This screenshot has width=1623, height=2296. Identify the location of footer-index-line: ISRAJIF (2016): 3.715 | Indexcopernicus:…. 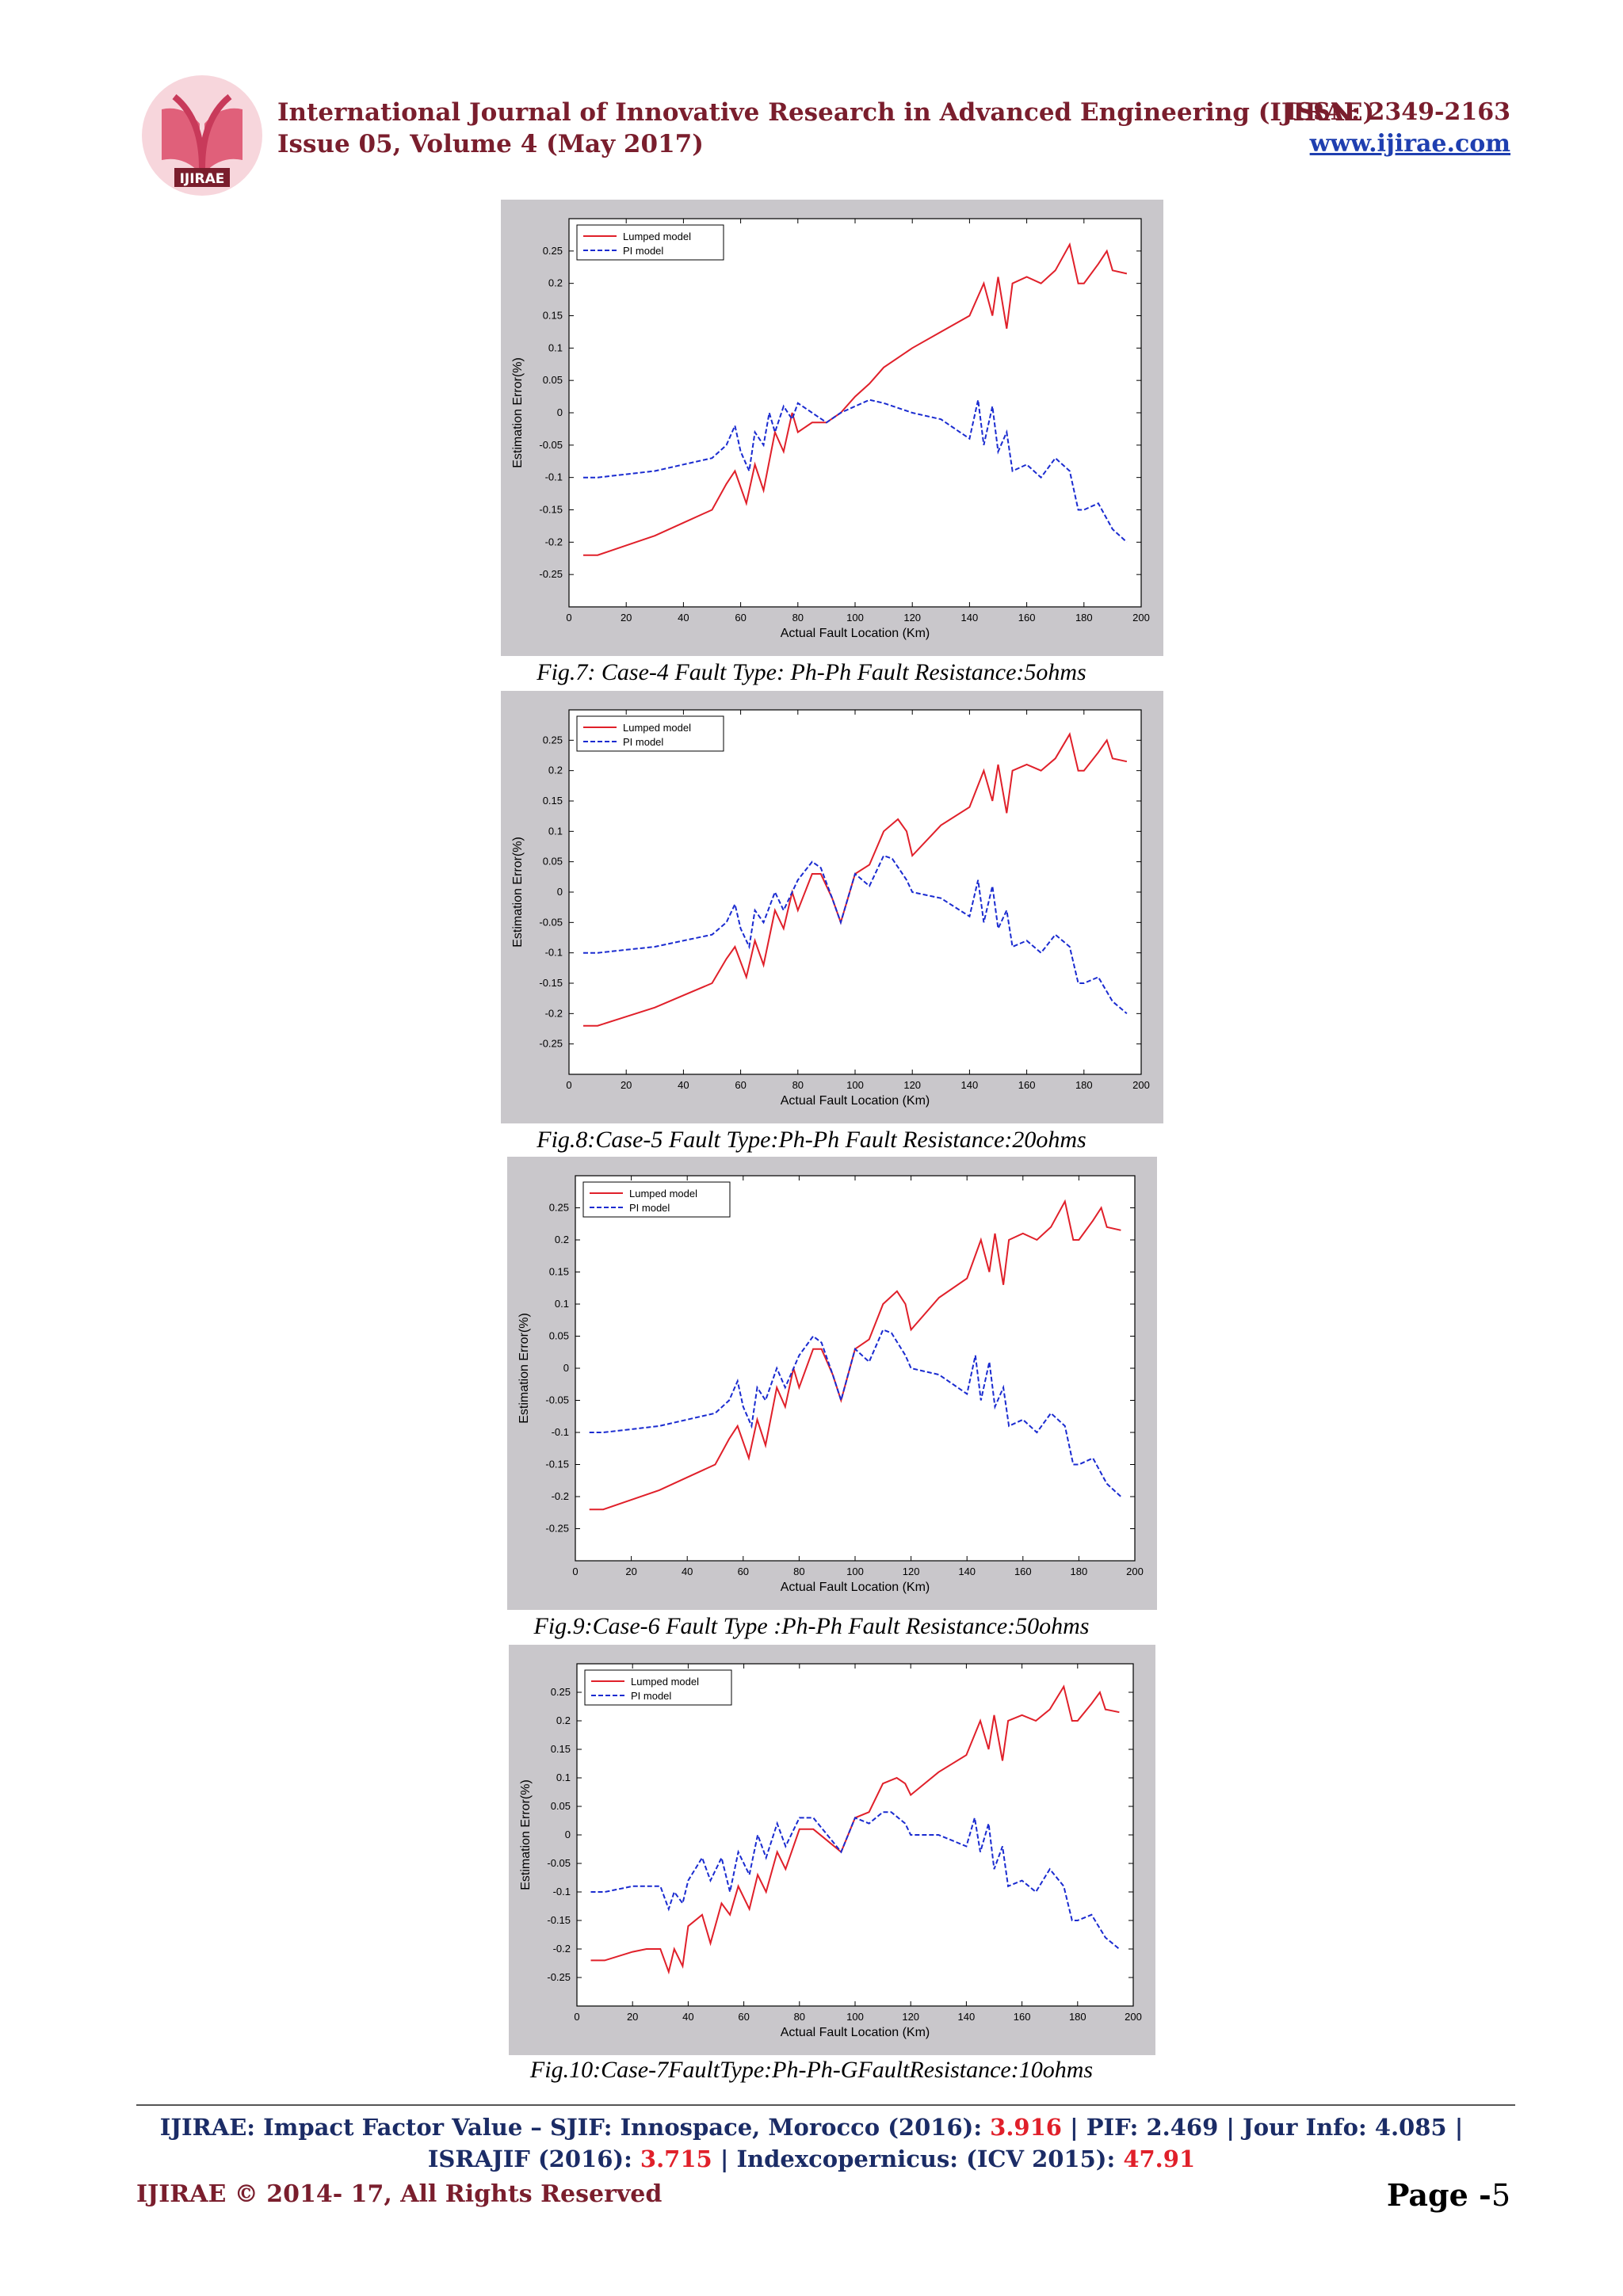
(811, 2158).